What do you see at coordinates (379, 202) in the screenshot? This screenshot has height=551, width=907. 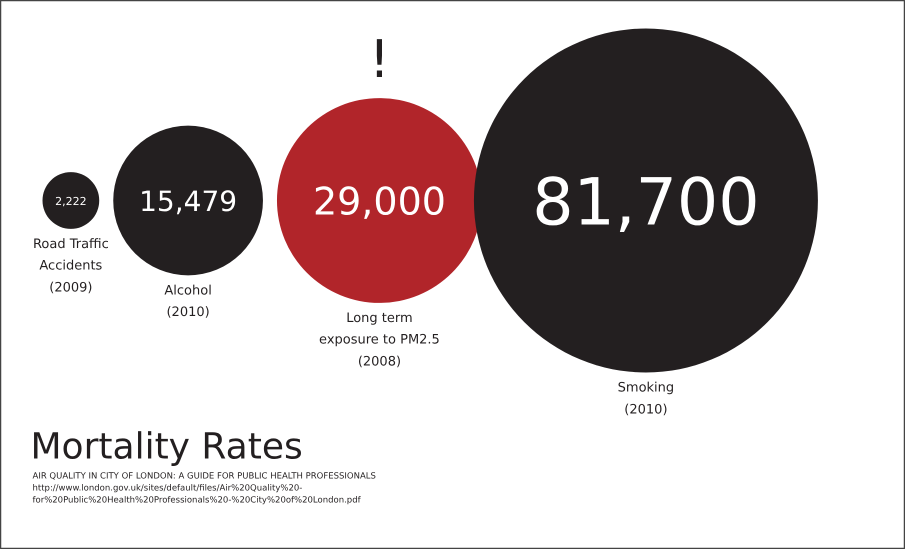 I see `data-label: 29,000` at bounding box center [379, 202].